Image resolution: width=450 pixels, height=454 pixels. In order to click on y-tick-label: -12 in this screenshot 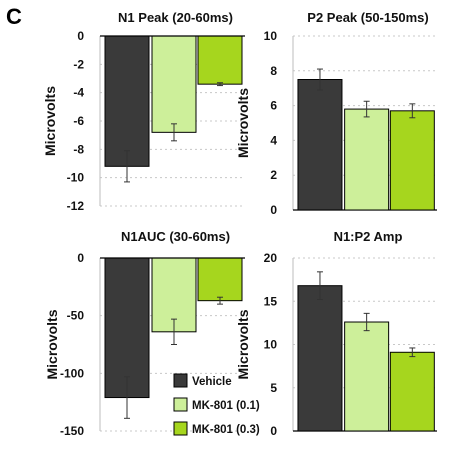, I will do `click(76, 206)`.